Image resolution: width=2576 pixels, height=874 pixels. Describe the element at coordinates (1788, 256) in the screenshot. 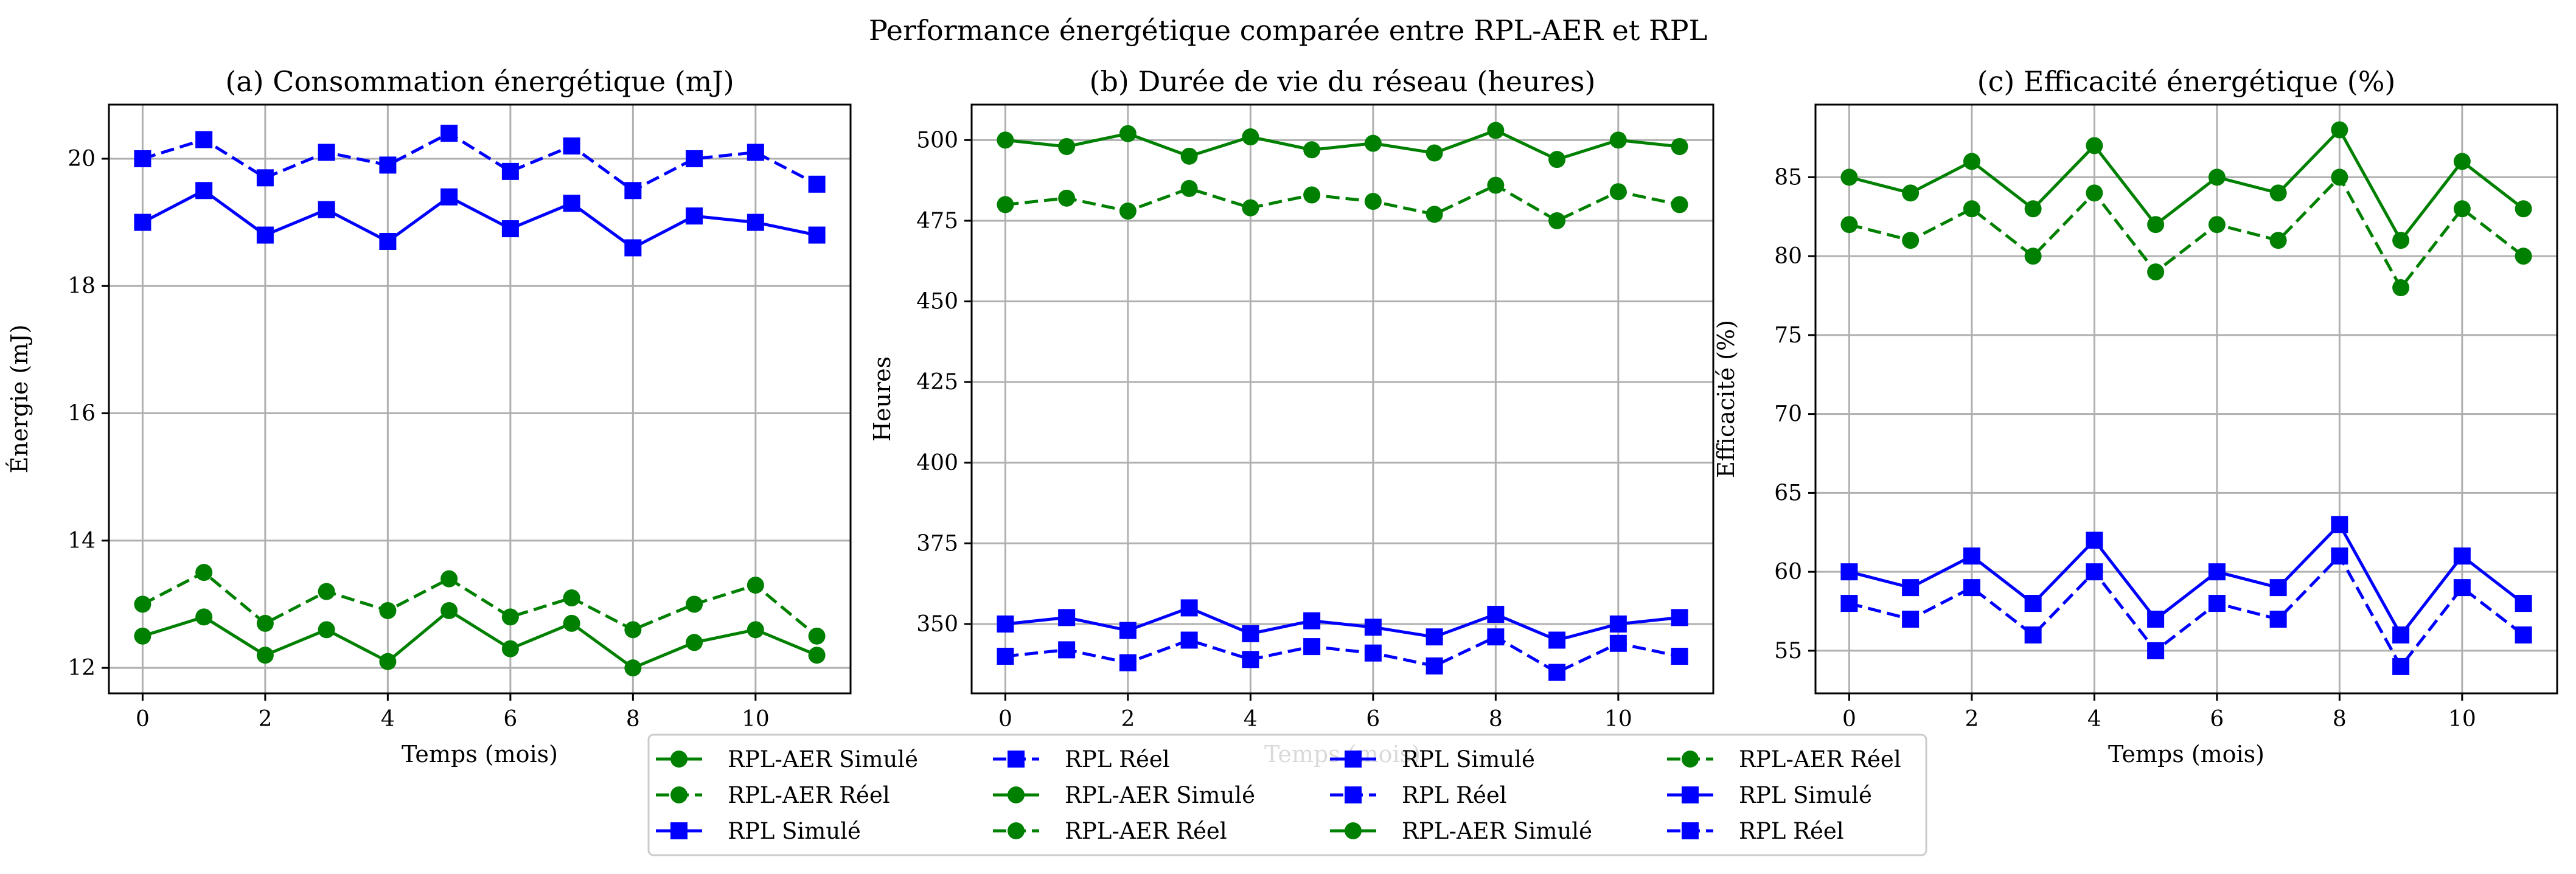

I see `y-tick-label: 80` at that location.